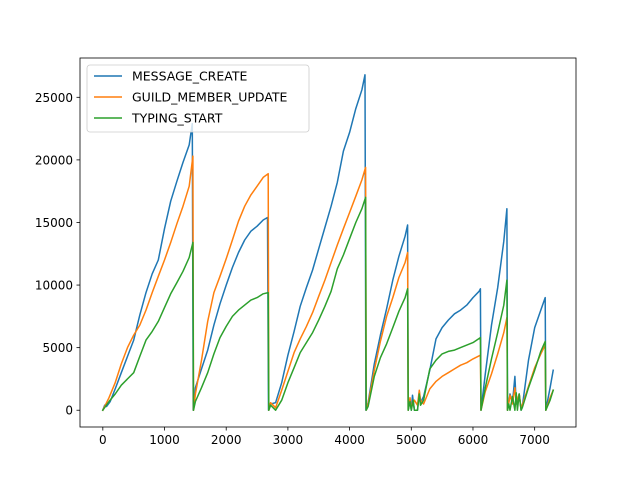  Describe the element at coordinates (57, 348) in the screenshot. I see `y-tick-label: 5000` at that location.